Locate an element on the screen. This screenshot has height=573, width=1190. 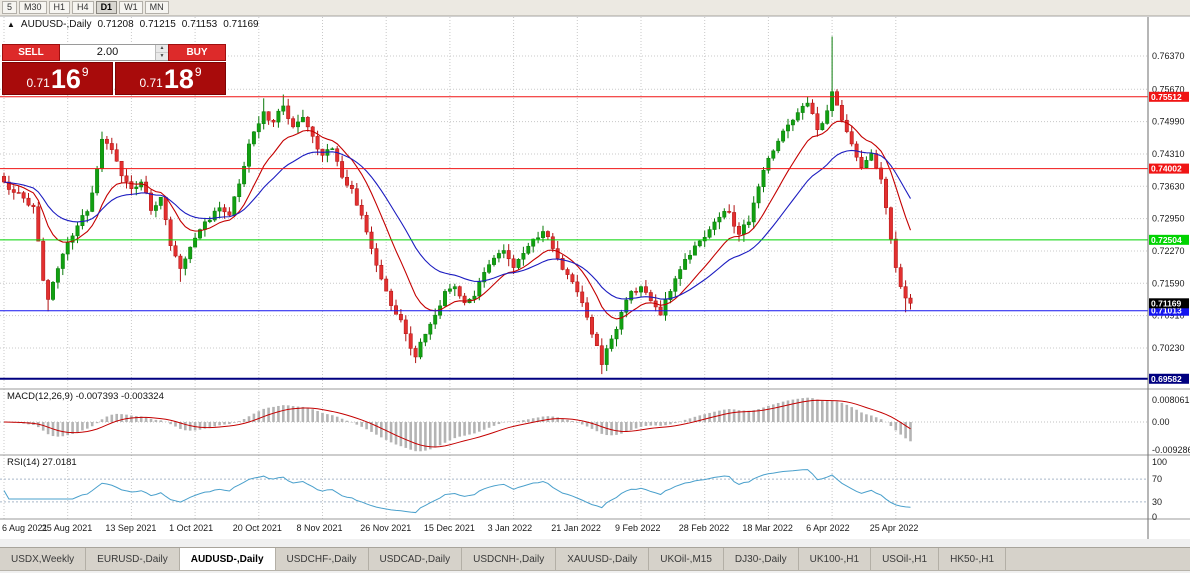
tab-usdcnh-daily: USDCNH-,Daily is located at coordinates (509, 559).